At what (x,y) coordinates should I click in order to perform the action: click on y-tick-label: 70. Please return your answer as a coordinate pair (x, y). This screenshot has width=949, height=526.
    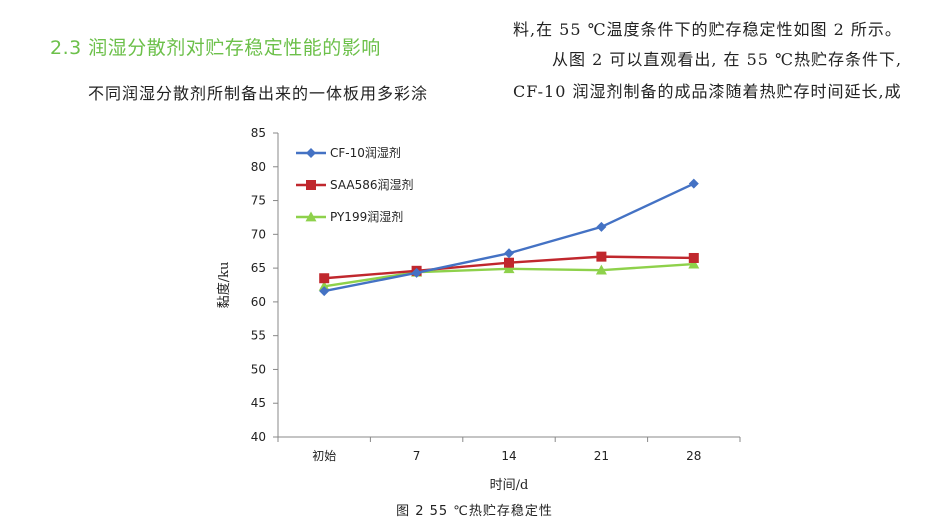
    Looking at the image, I should click on (258, 234).